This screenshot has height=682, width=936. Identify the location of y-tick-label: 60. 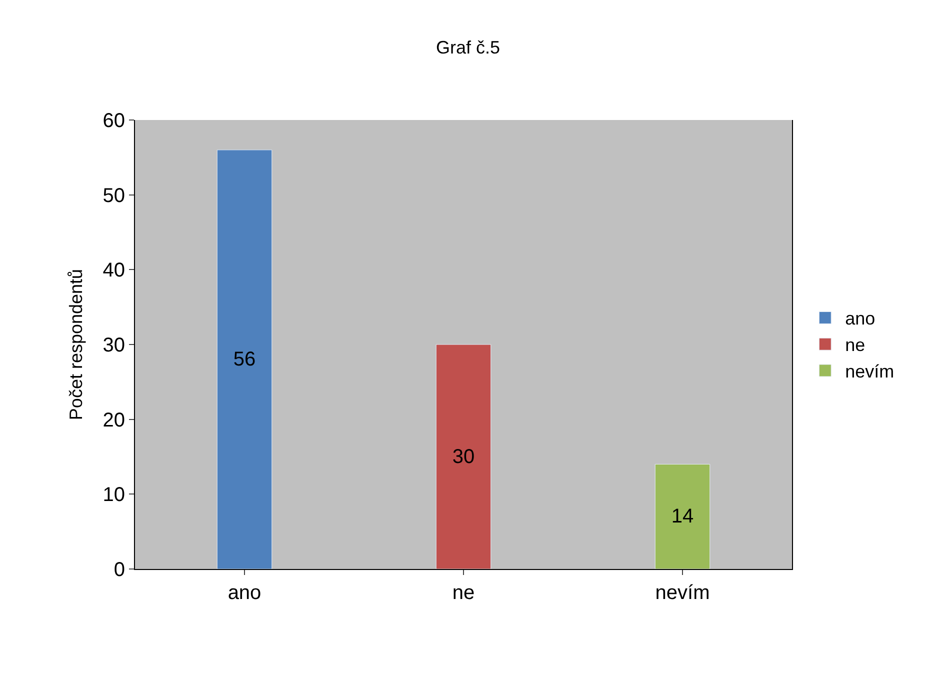
(113, 121).